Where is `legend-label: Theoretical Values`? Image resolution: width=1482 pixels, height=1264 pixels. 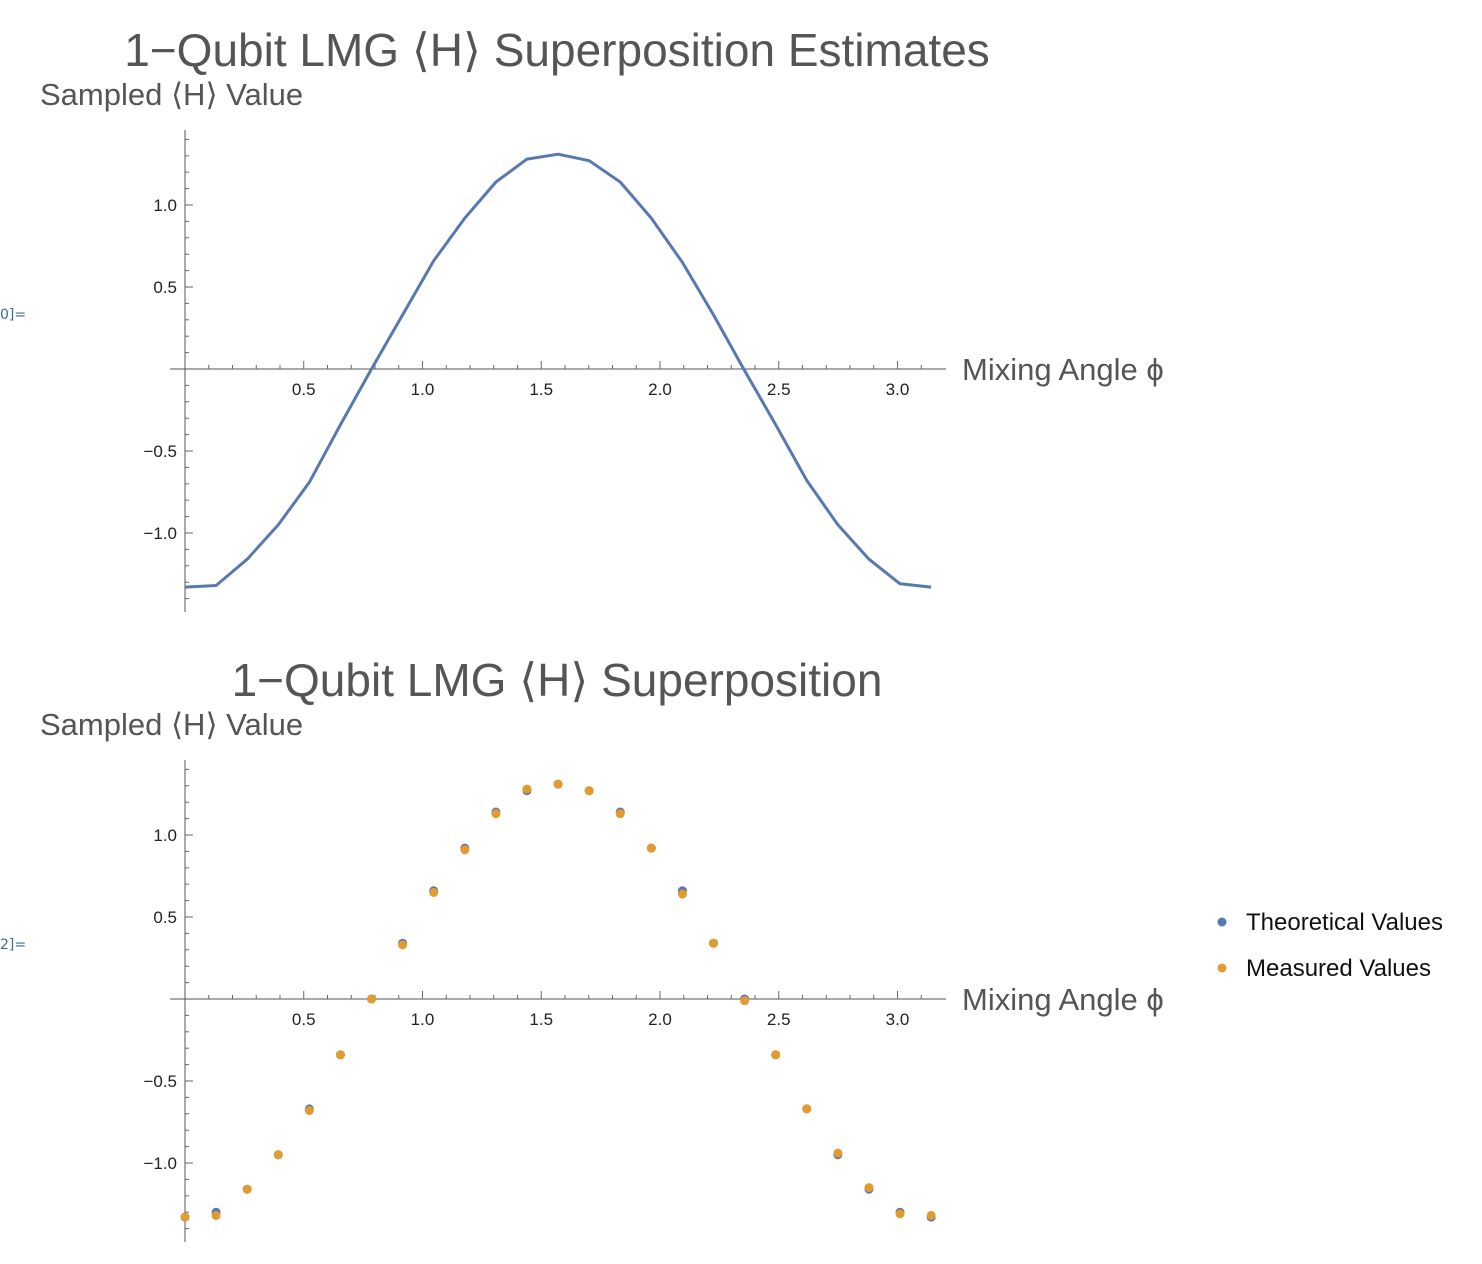
legend-label: Theoretical Values is located at coordinates (1344, 922).